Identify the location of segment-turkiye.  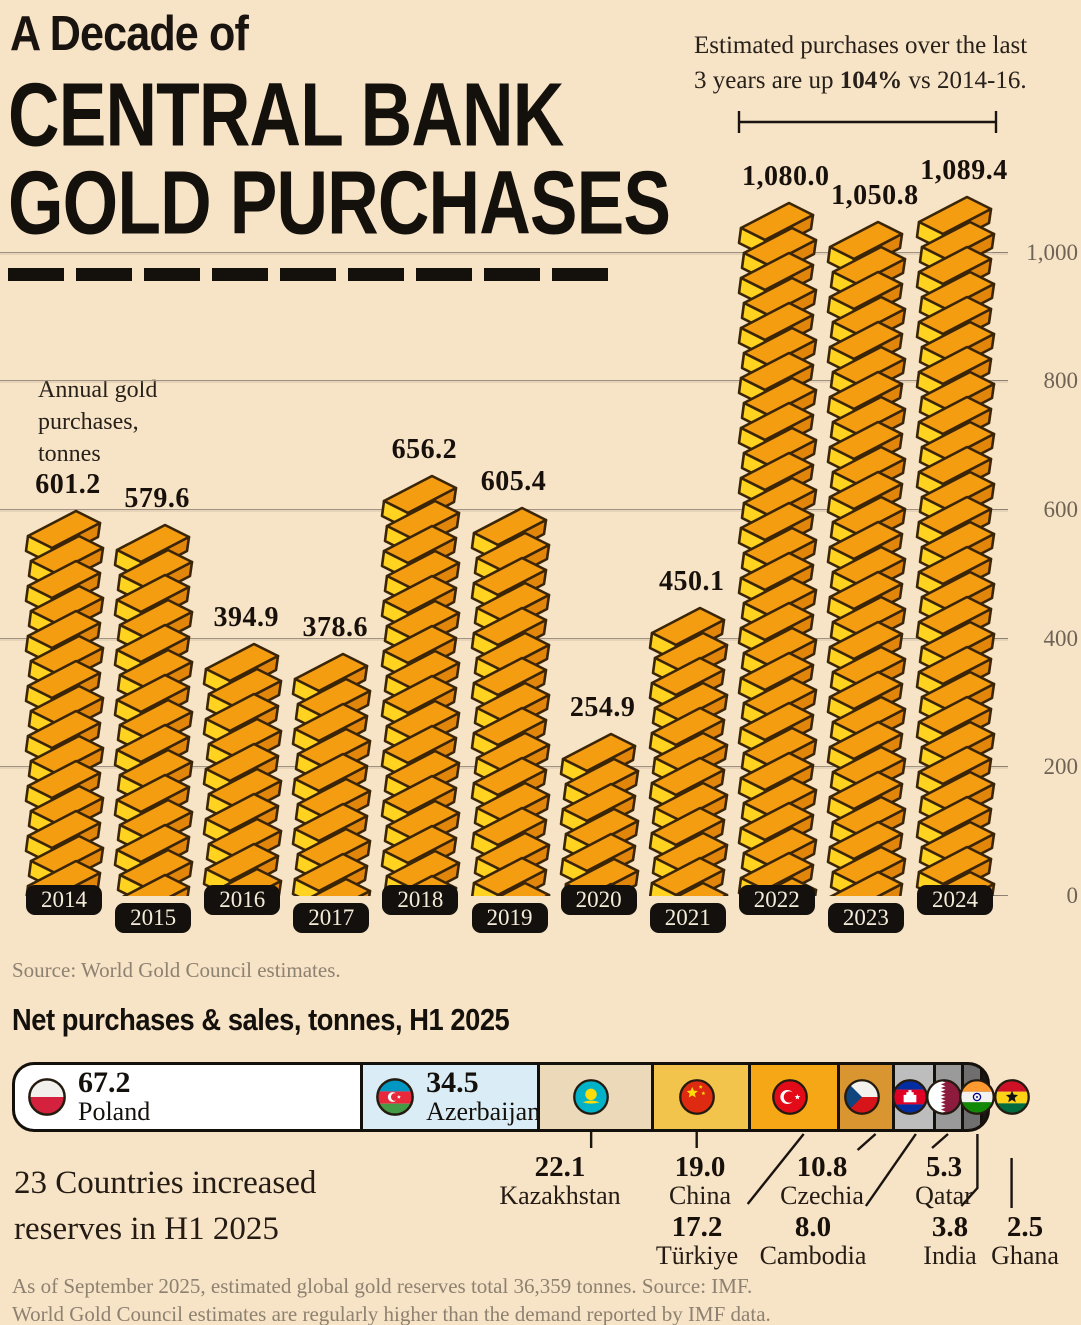
(792, 1097).